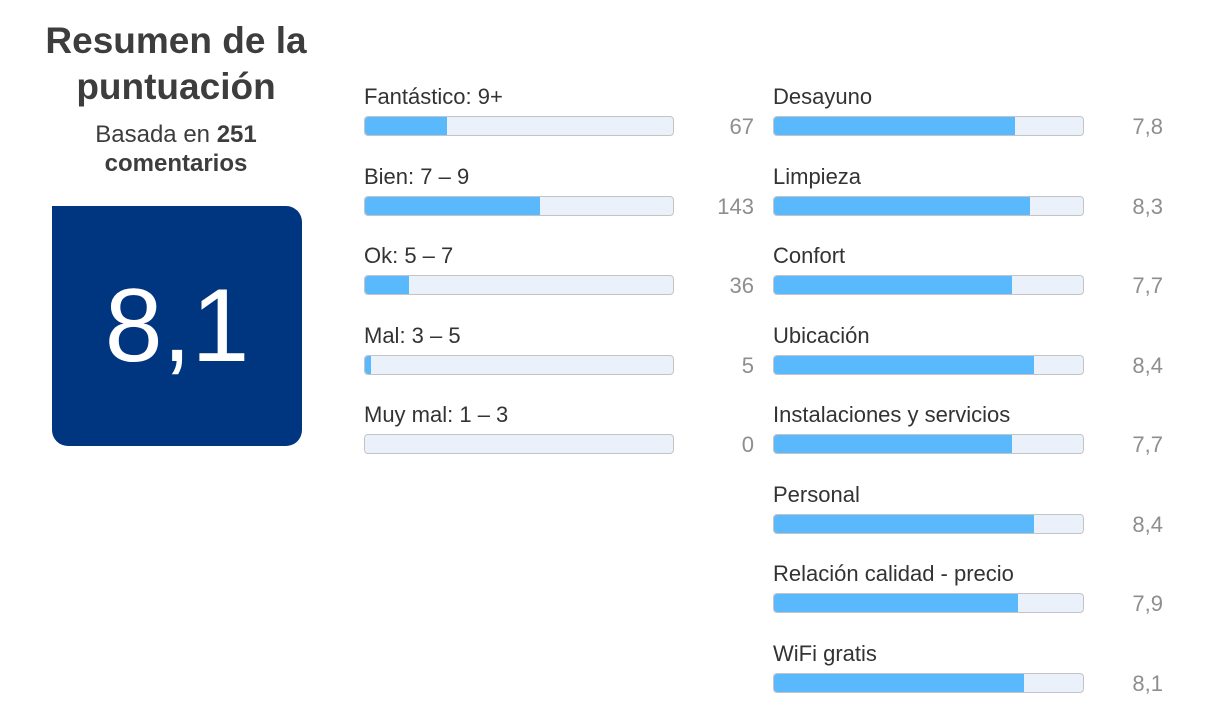 The height and width of the screenshot is (720, 1220). Describe the element at coordinates (825, 653) in the screenshot. I see `category-label: WiFi gratis` at that location.